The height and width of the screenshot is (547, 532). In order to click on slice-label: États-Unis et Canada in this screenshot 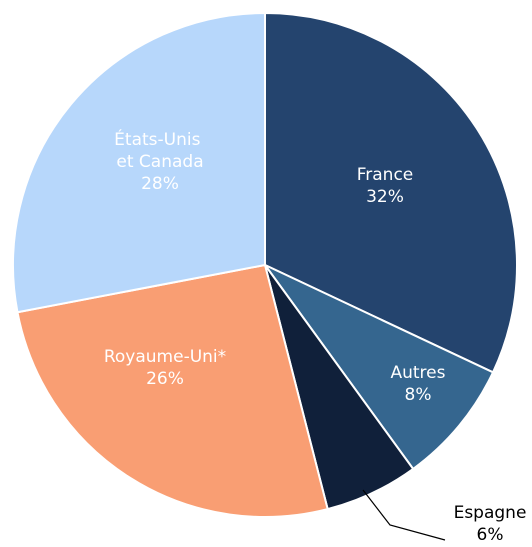, I will do `click(160, 150)`.